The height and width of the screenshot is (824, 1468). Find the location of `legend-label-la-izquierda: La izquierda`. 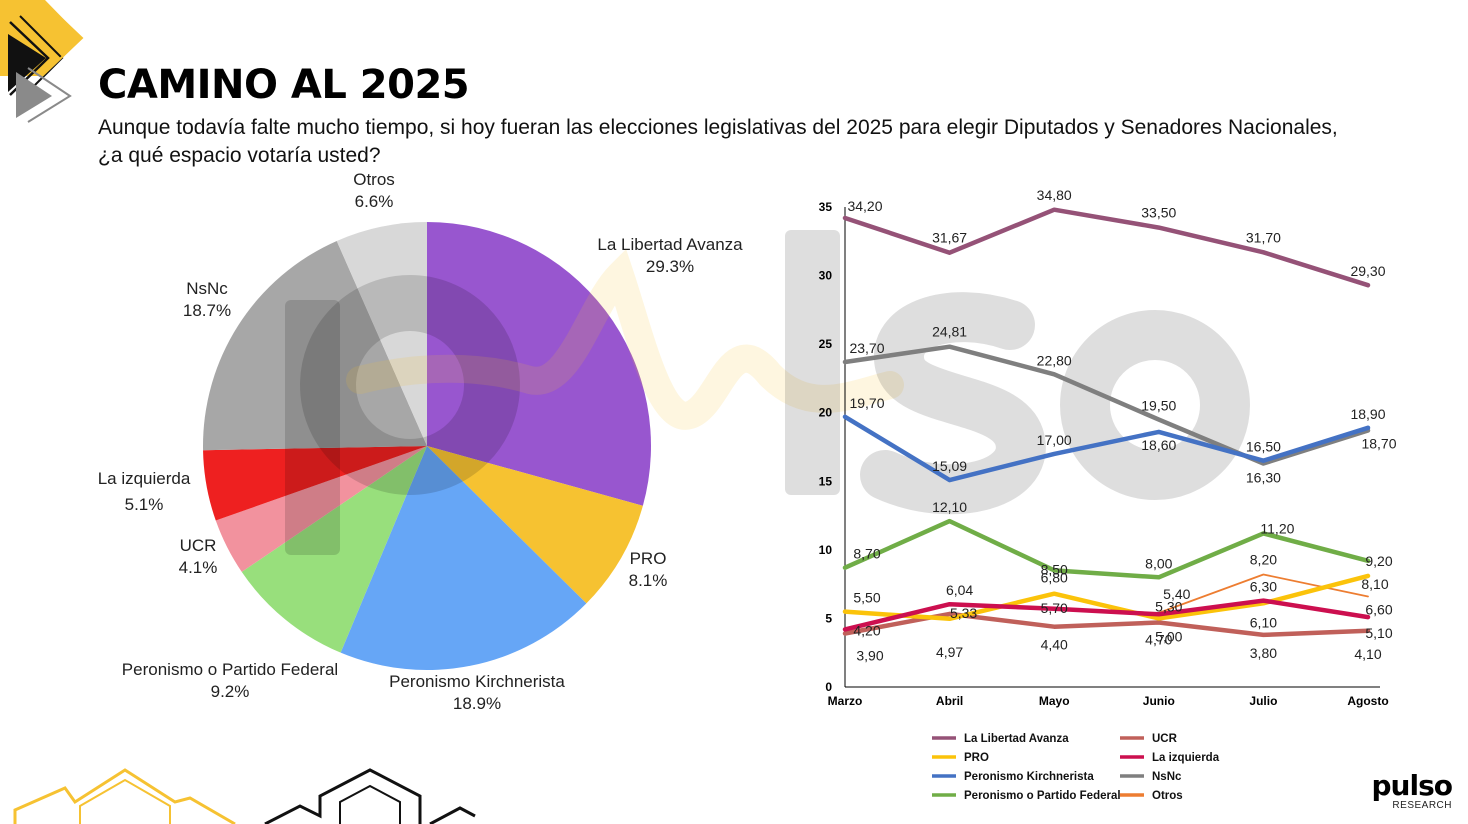

legend-label-la-izquierda: La izquierda is located at coordinates (1186, 758).